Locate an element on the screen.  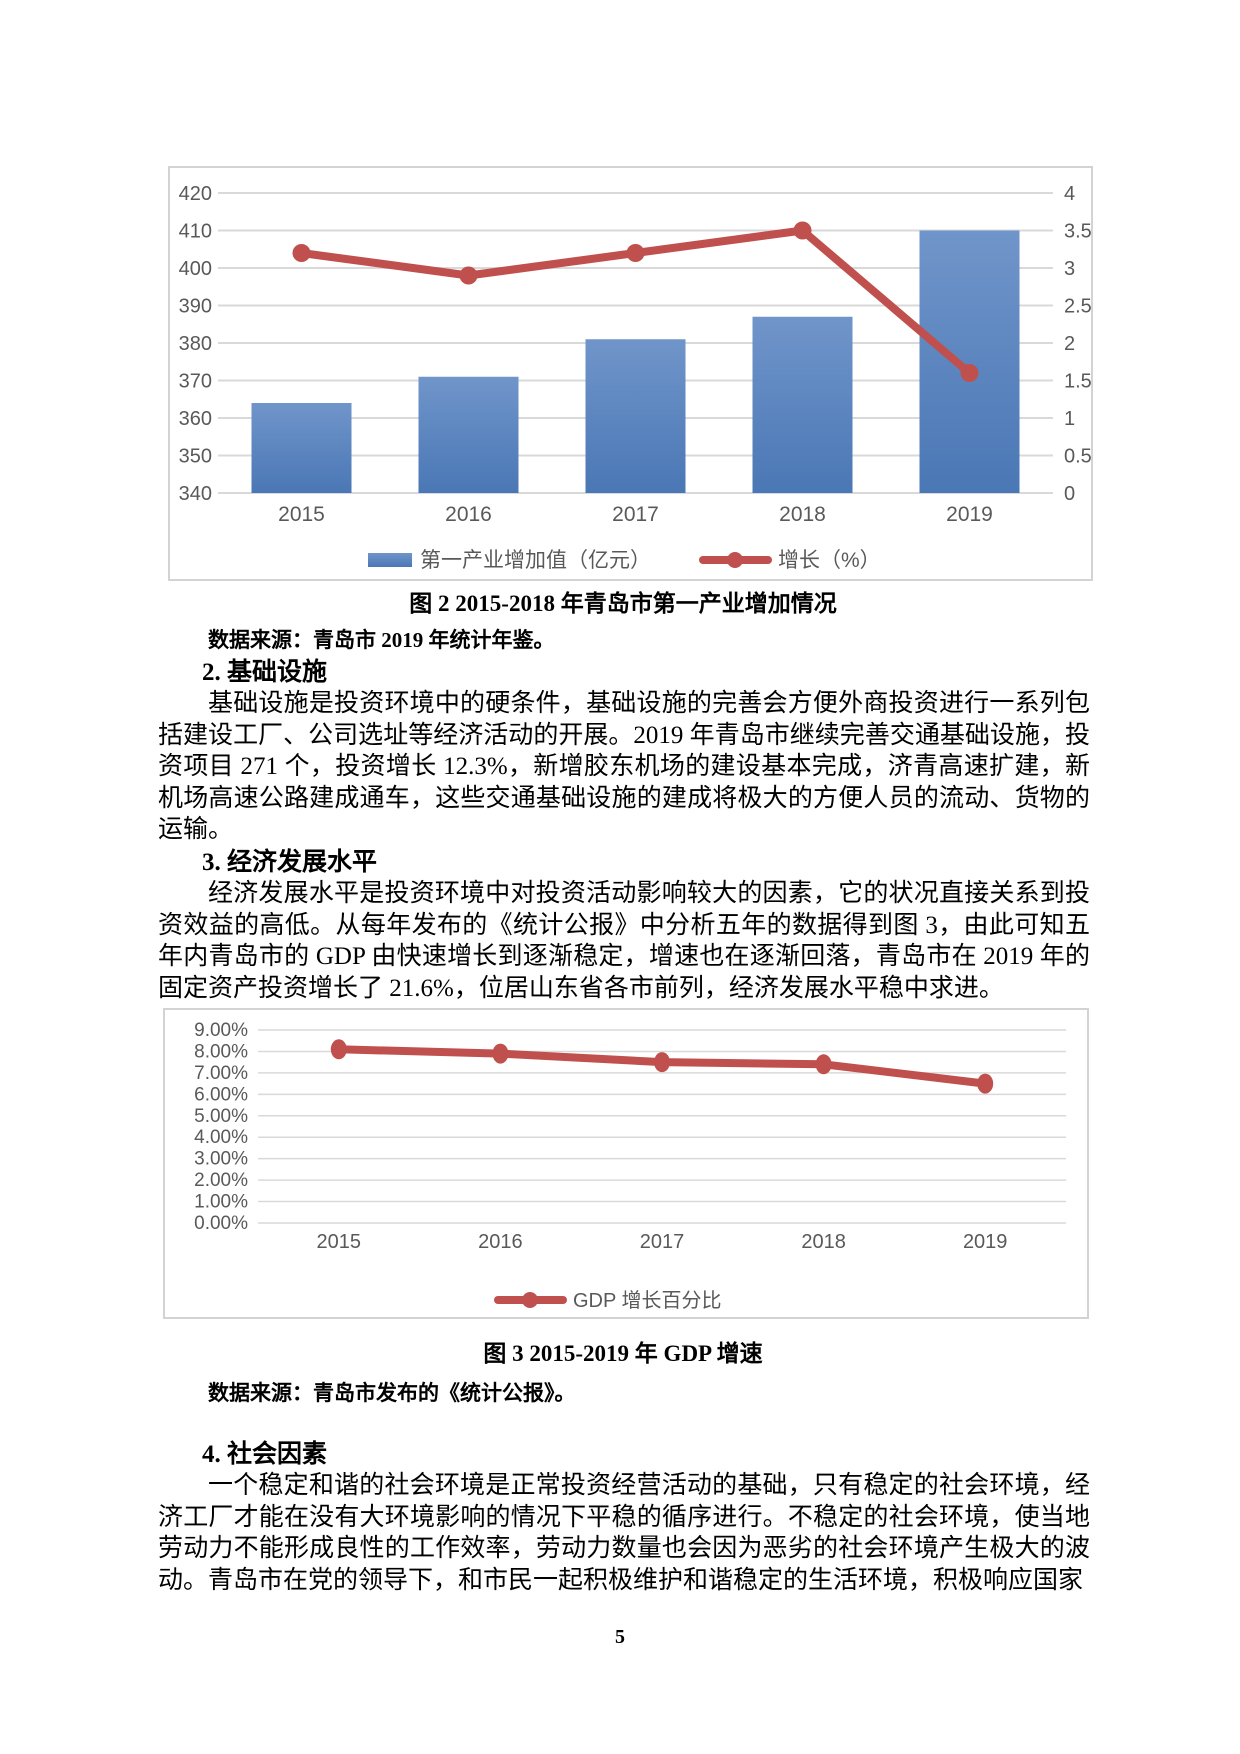
svg-text: 7.00% is located at coordinates (221, 1073).